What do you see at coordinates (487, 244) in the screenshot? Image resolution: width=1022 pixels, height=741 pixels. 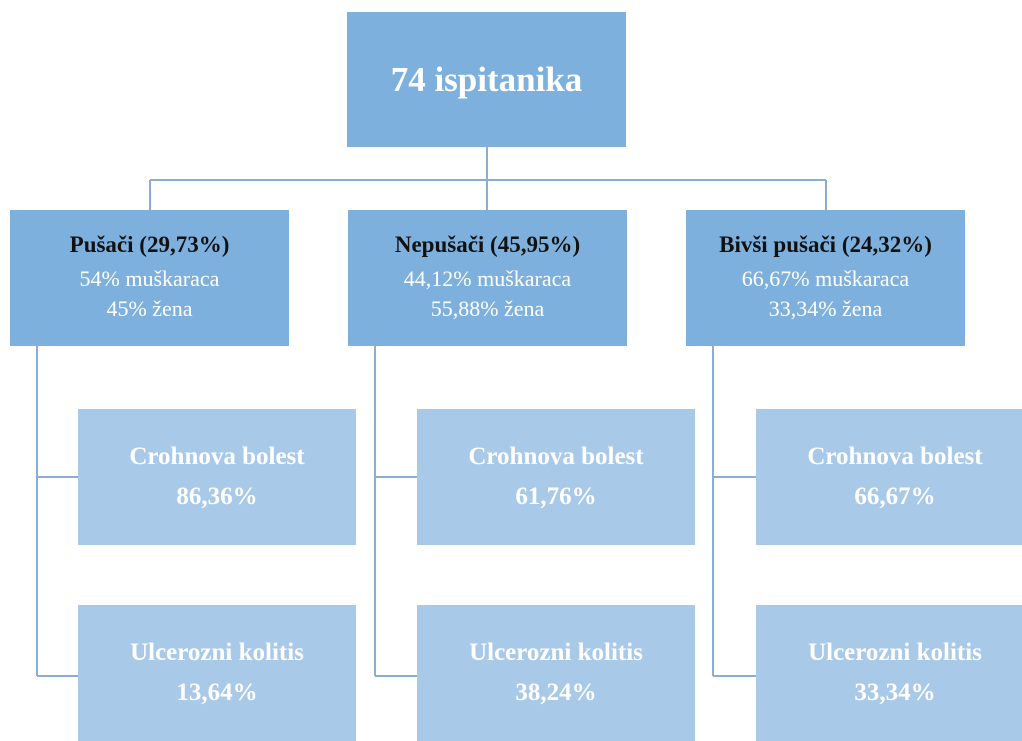 I see `group-title: Nepušači (45,95%)` at bounding box center [487, 244].